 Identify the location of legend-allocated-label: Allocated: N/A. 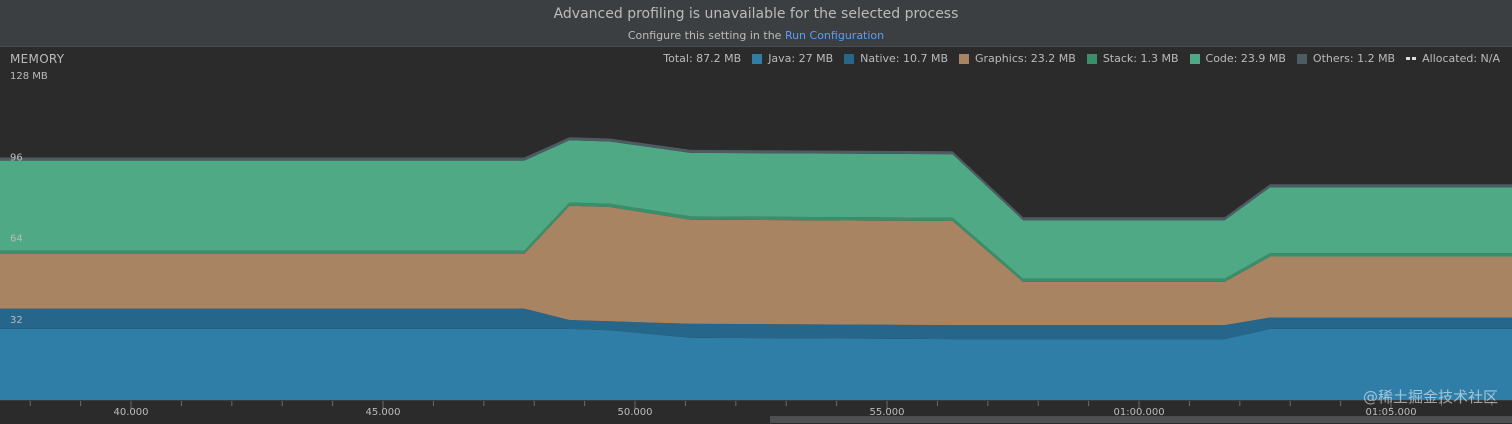
(1461, 58).